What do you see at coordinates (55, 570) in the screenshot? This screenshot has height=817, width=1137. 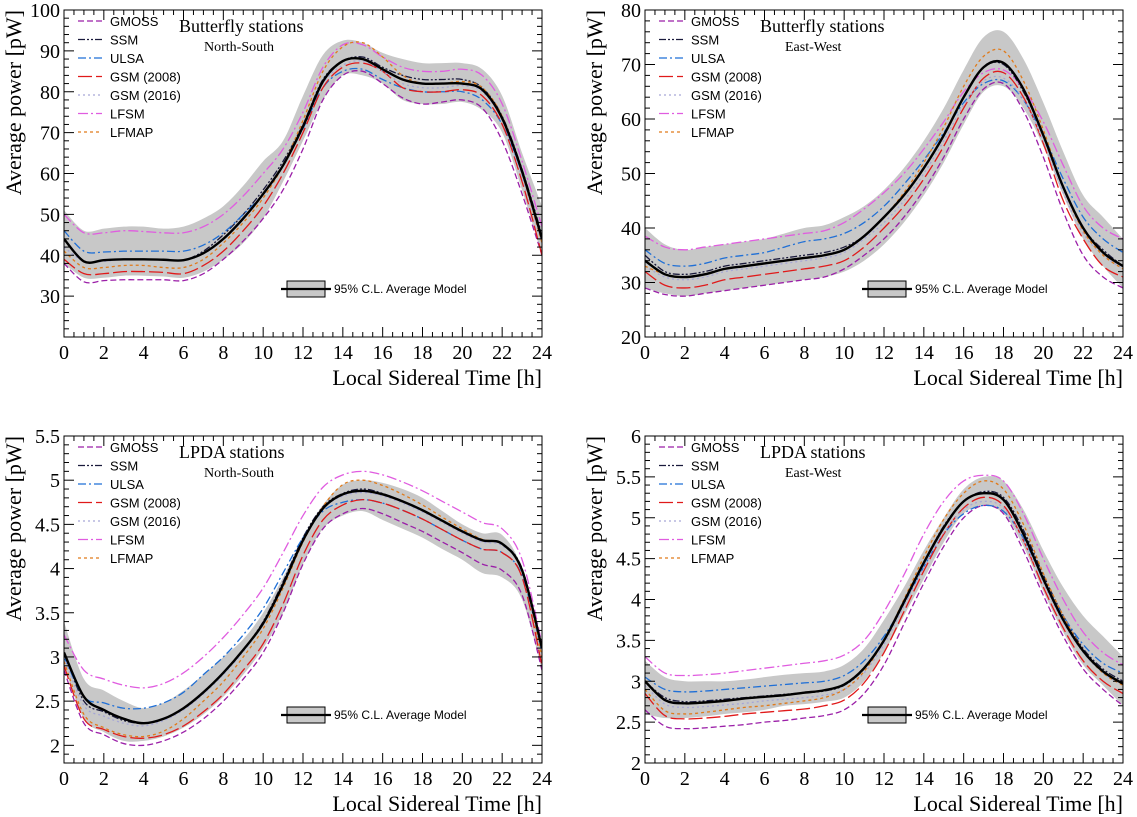 I see `y-tick-label: 4` at bounding box center [55, 570].